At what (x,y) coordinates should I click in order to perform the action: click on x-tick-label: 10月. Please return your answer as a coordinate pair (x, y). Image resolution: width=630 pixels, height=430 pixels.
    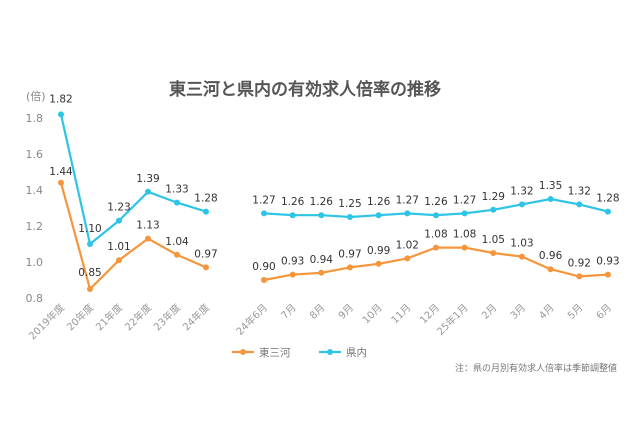
    Looking at the image, I should click on (372, 314).